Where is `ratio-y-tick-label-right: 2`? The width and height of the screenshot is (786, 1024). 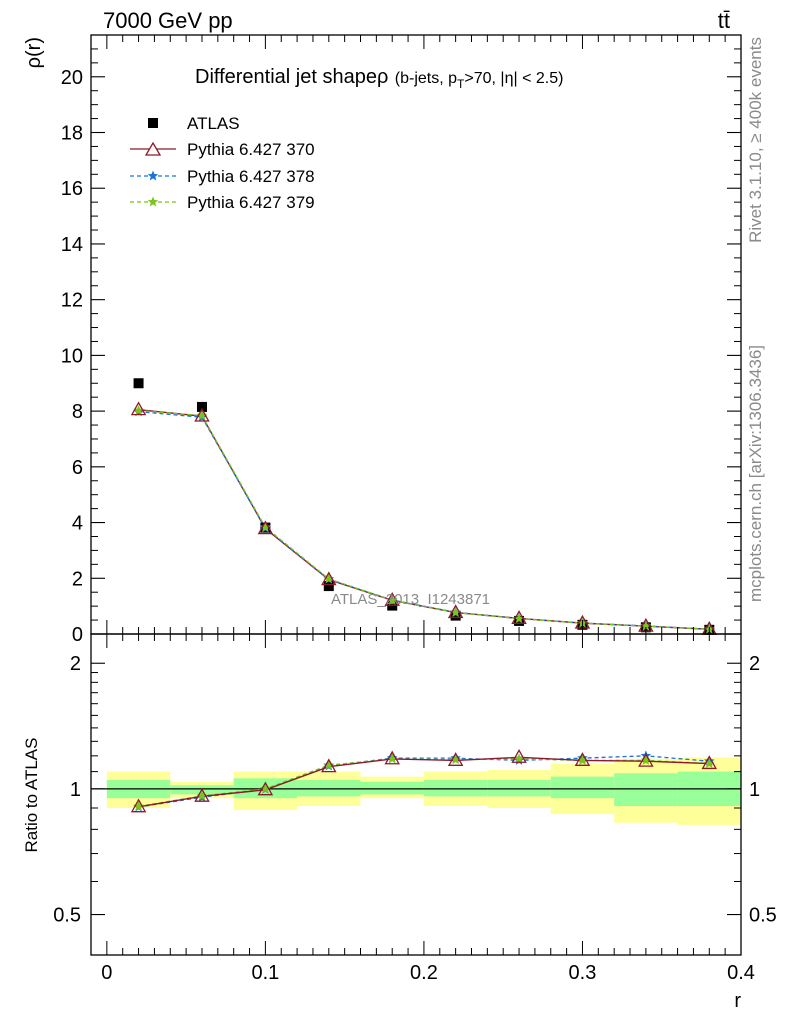 ratio-y-tick-label-right: 2 is located at coordinates (754, 664).